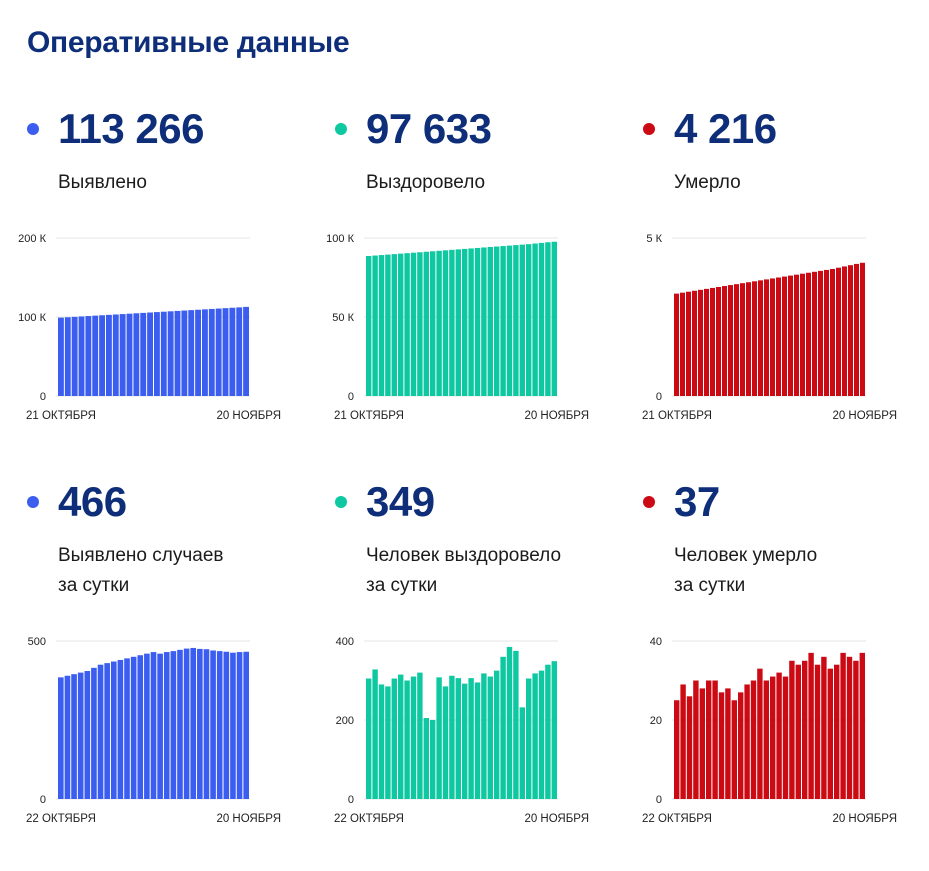 This screenshot has height=871, width=929. I want to click on x-start-label: 21 ОКТЯБРЯ, so click(61, 416).